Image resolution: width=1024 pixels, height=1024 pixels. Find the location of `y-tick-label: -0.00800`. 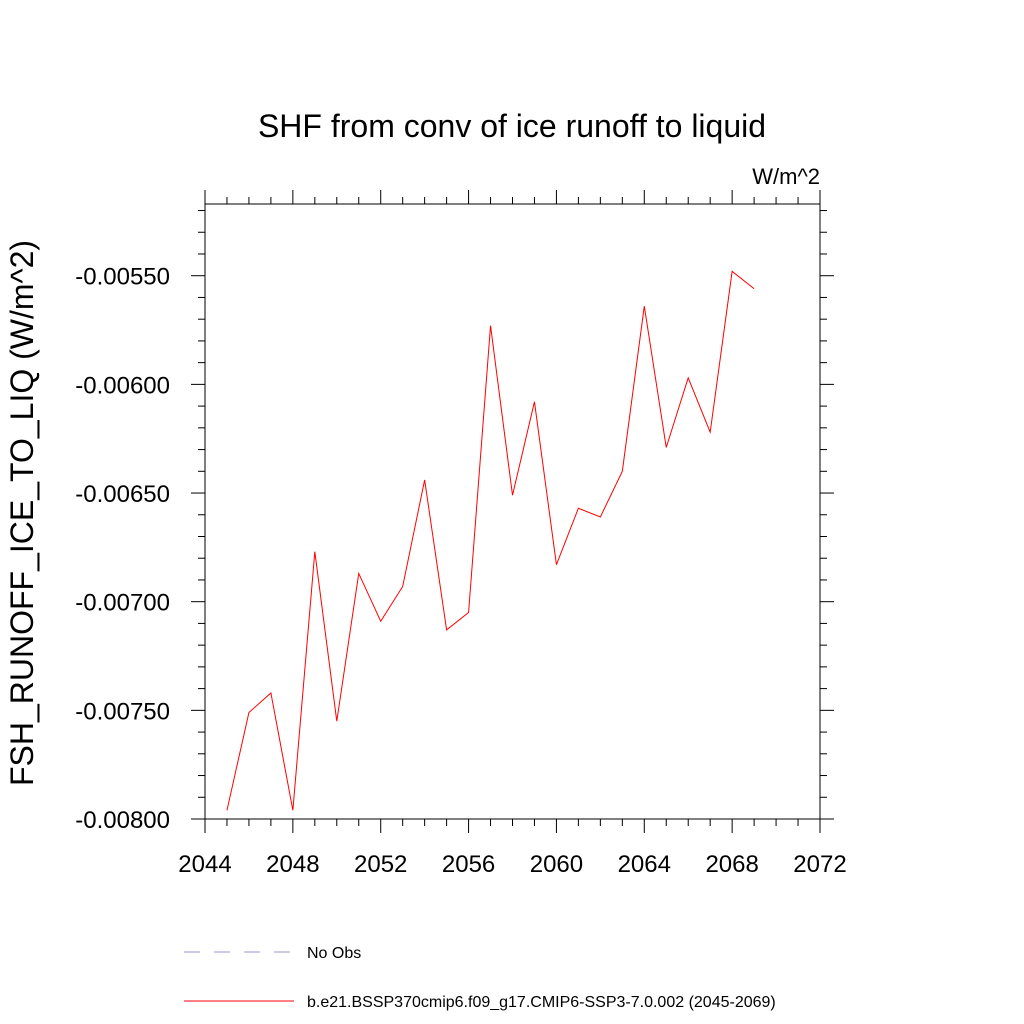

y-tick-label: -0.00800 is located at coordinates (122, 820).